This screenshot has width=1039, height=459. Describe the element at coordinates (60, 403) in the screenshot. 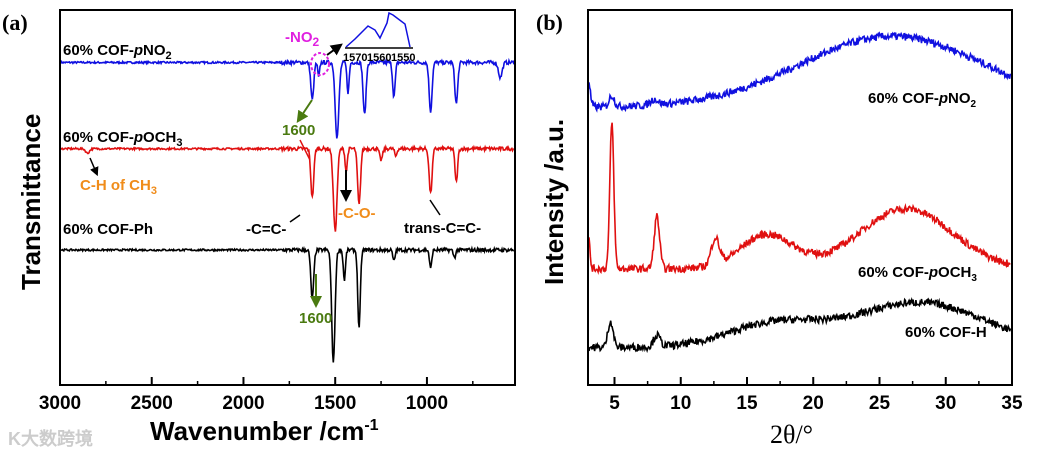

I see `x-tick-label: 3000` at that location.